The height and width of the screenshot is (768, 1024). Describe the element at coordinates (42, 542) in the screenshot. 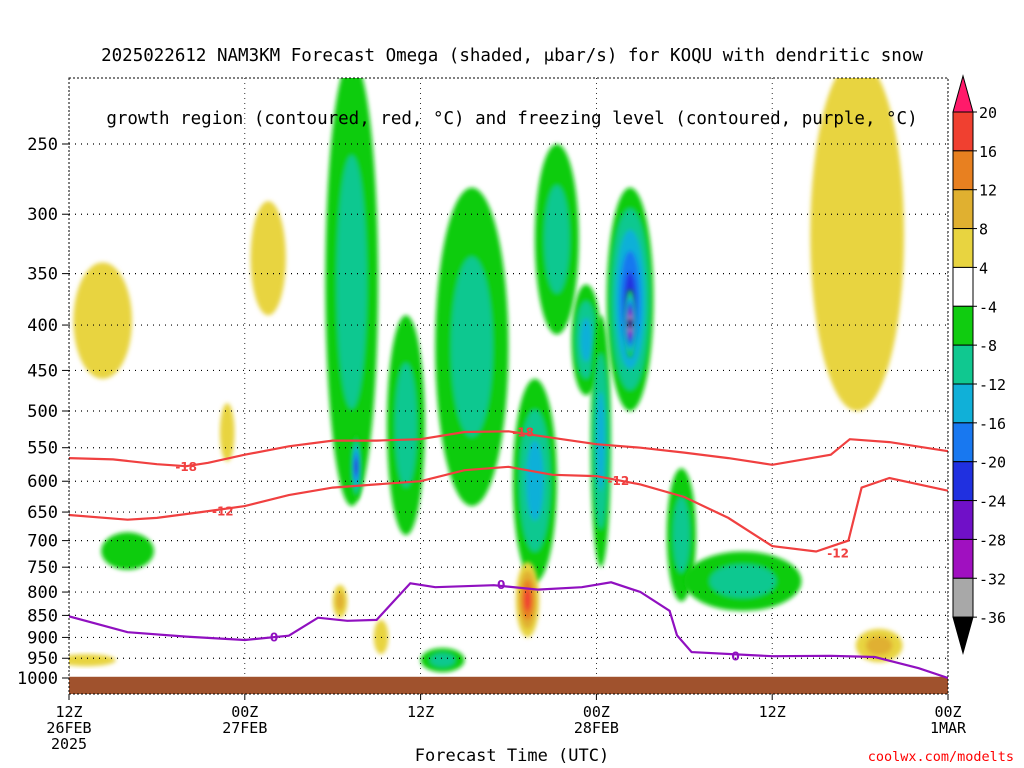

I see `ytick-label-700: 700` at that location.